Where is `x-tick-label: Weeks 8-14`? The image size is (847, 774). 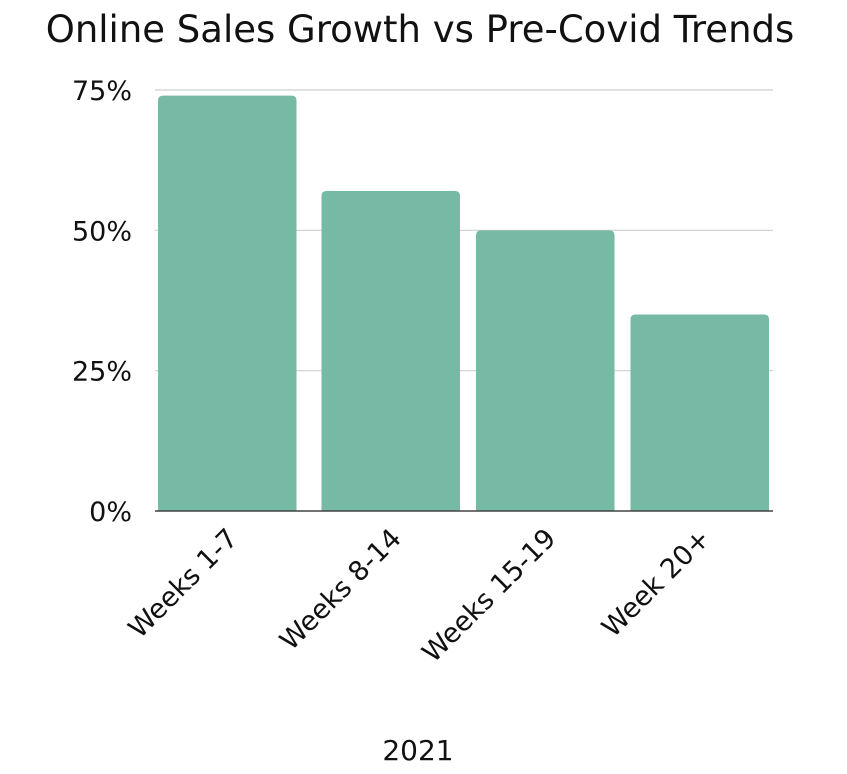 x-tick-label: Weeks 8-14 is located at coordinates (341, 590).